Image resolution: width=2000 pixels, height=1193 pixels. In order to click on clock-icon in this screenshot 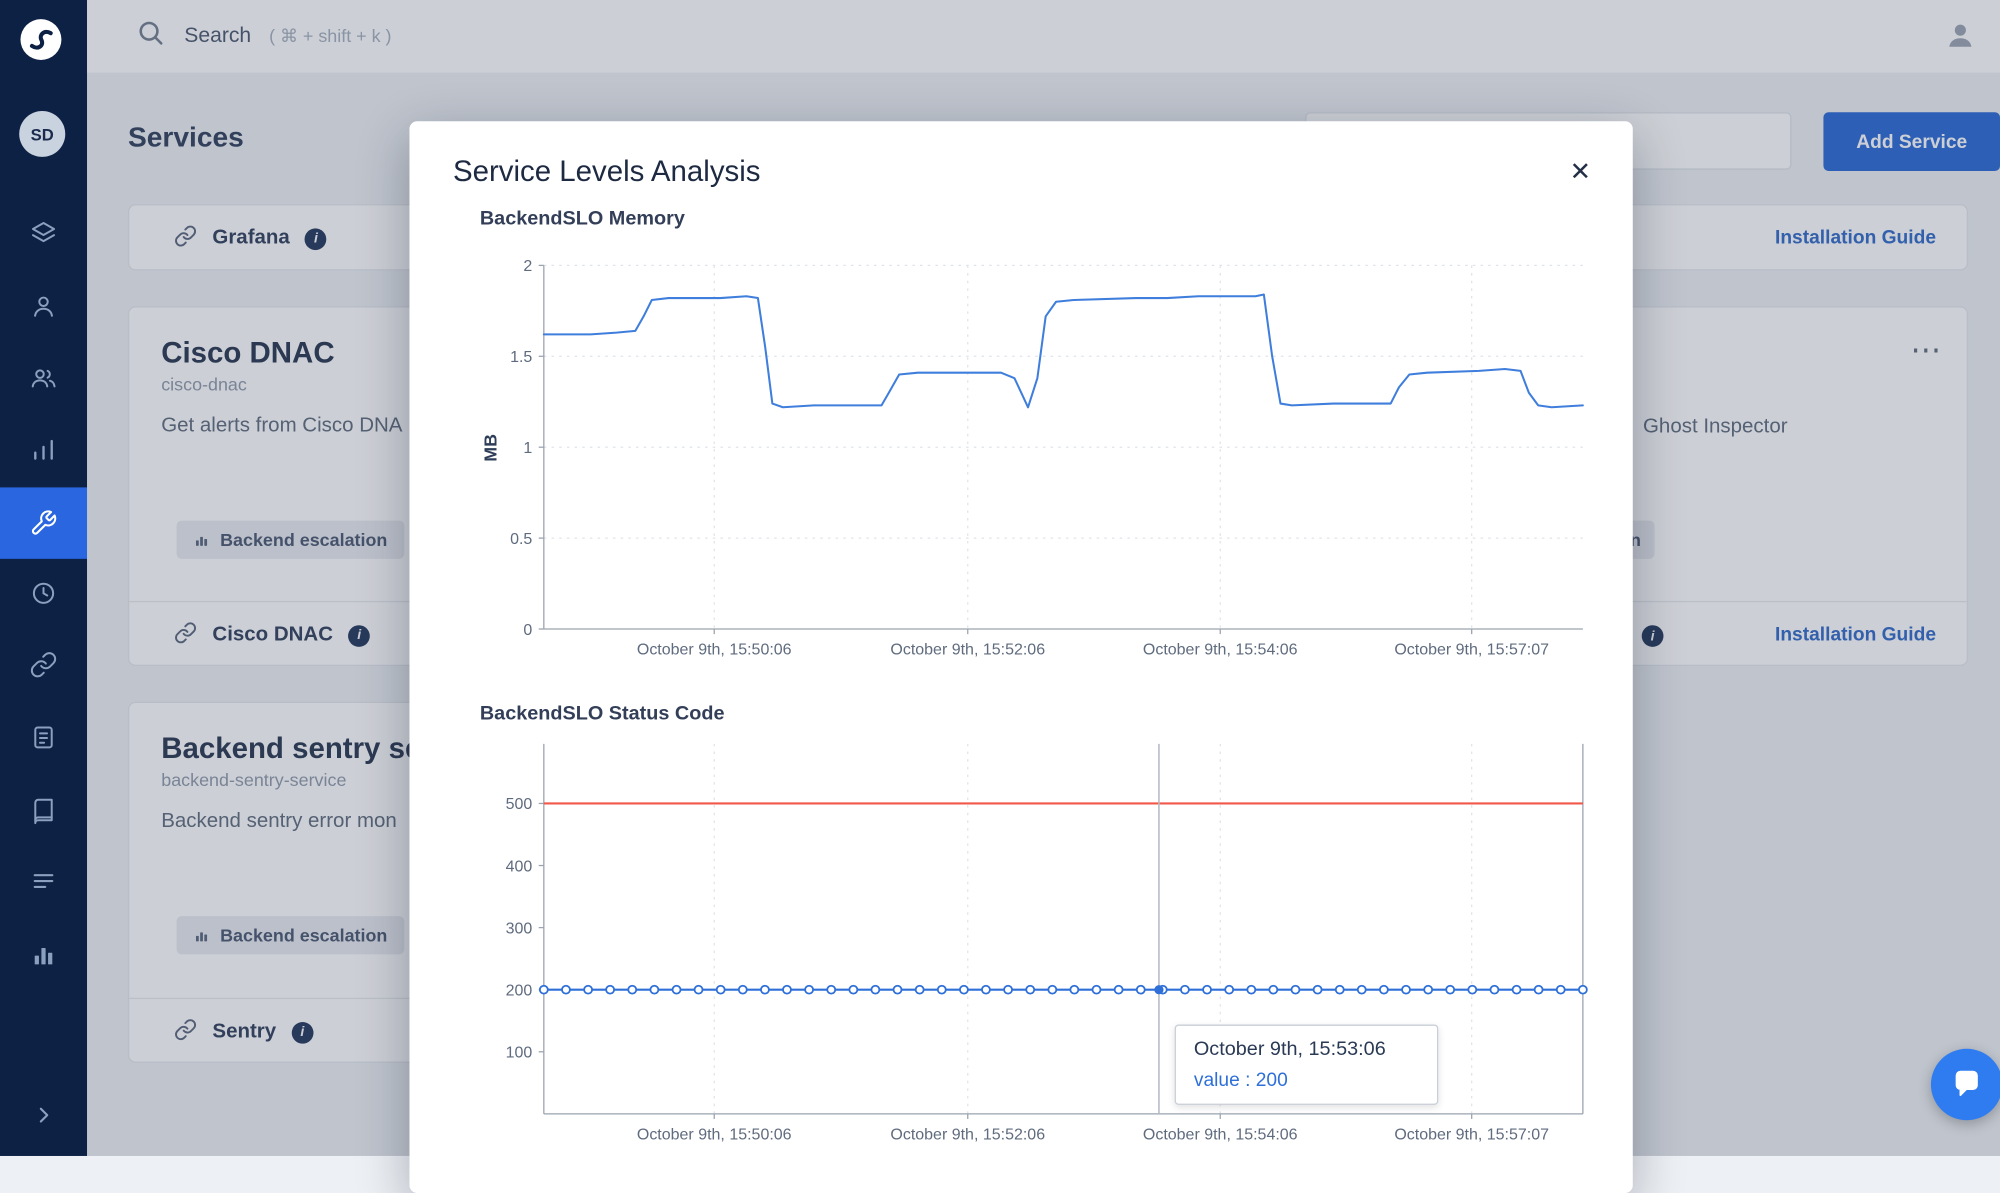, I will do `click(43, 593)`.